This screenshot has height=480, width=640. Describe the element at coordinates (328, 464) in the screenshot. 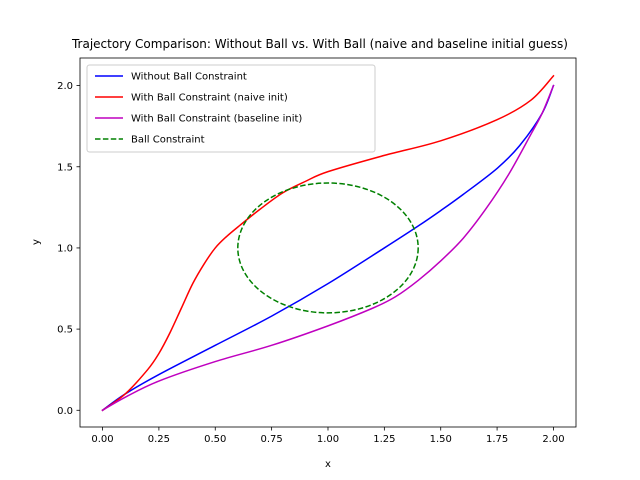

I see `x-axis-label: x` at that location.